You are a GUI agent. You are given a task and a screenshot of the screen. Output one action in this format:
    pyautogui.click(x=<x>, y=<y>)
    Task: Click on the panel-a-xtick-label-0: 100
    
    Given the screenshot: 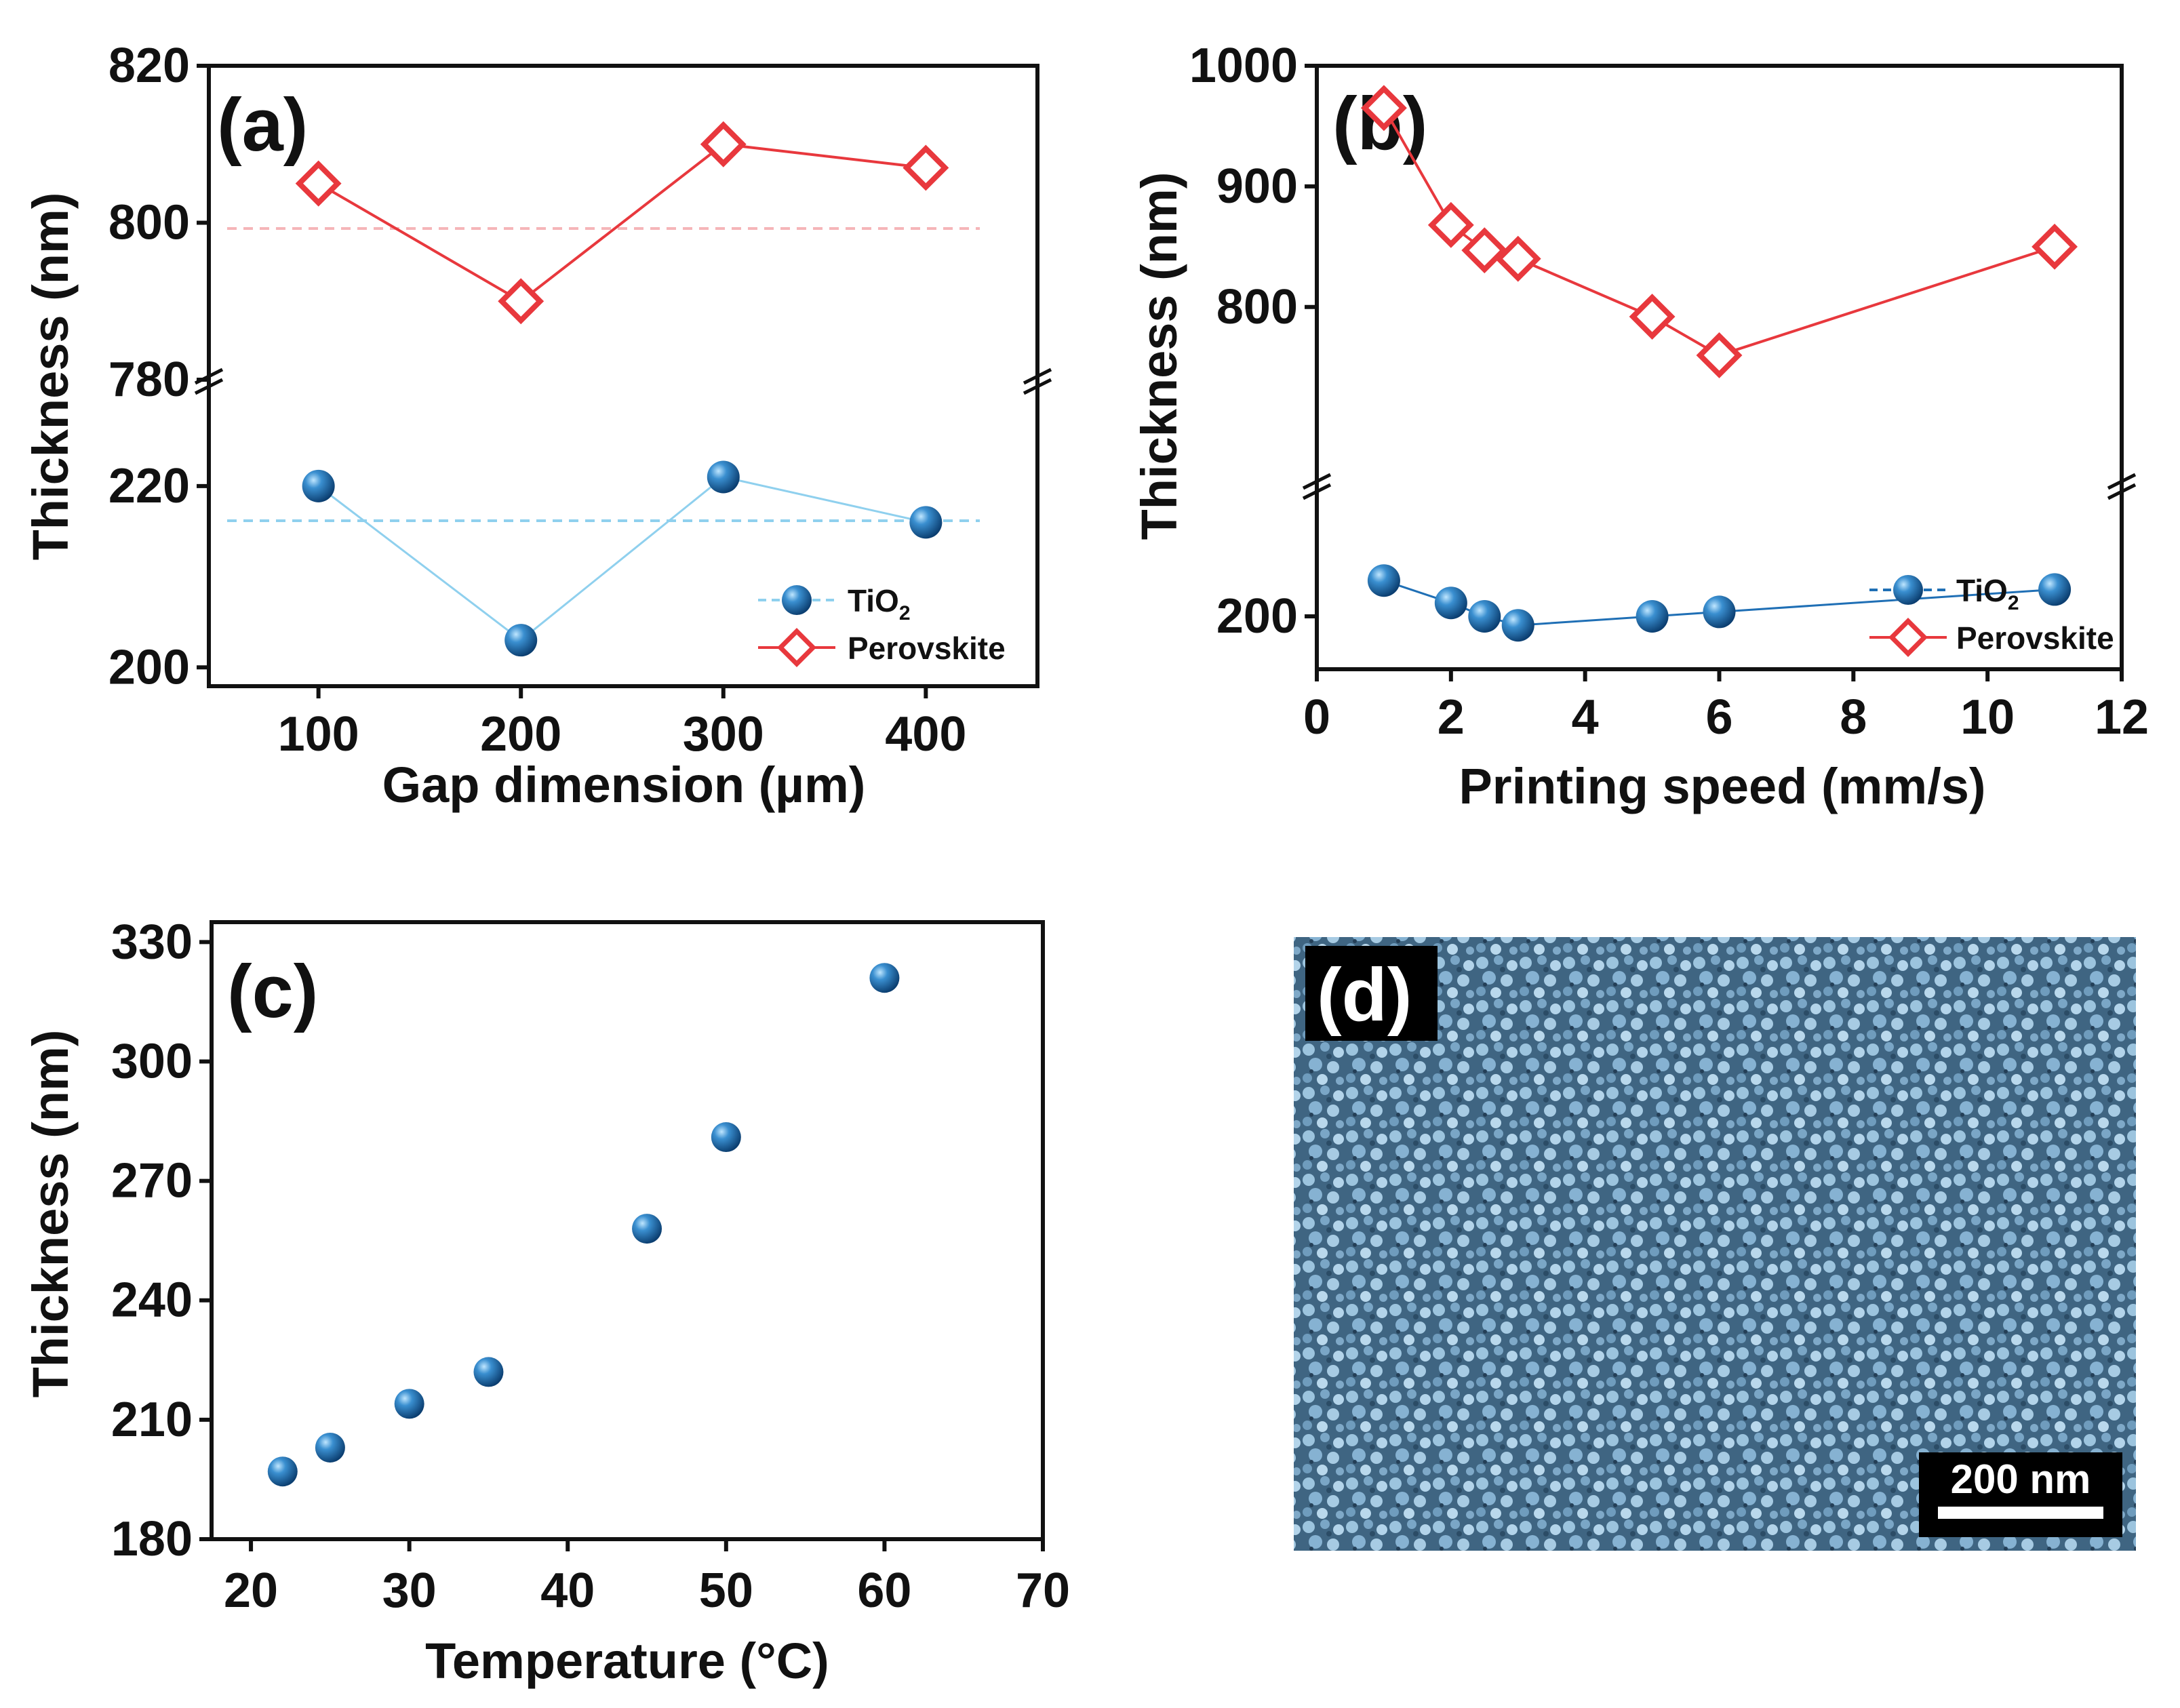 What is the action you would take?
    pyautogui.click(x=318, y=734)
    